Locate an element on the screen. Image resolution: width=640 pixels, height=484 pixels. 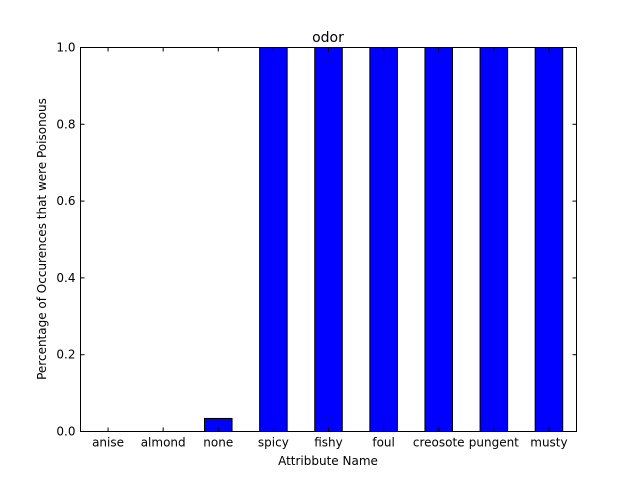
x-tick-label-foul: foul is located at coordinates (383, 443).